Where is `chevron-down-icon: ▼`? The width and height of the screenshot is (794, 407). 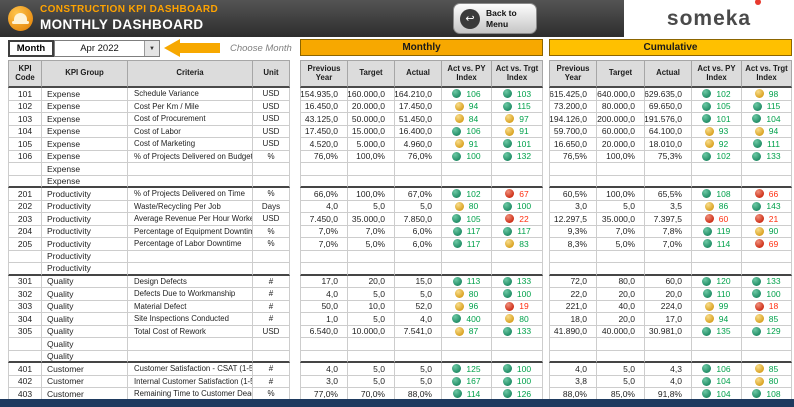 chevron-down-icon: ▼ is located at coordinates (151, 48).